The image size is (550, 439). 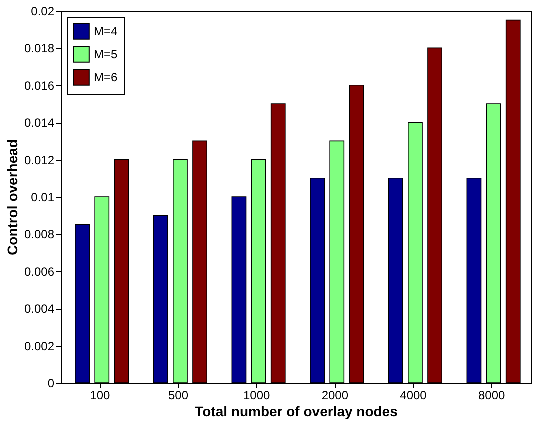 What do you see at coordinates (39, 49) in the screenshot?
I see `y-tick-label: 0.018` at bounding box center [39, 49].